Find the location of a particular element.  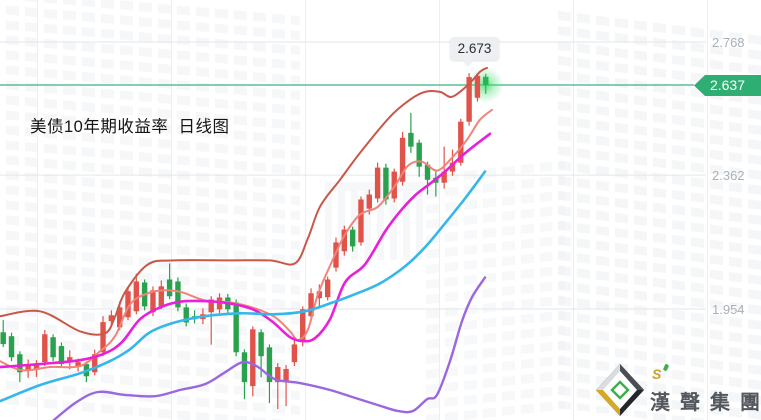

logo-accent-letter: S is located at coordinates (657, 374).